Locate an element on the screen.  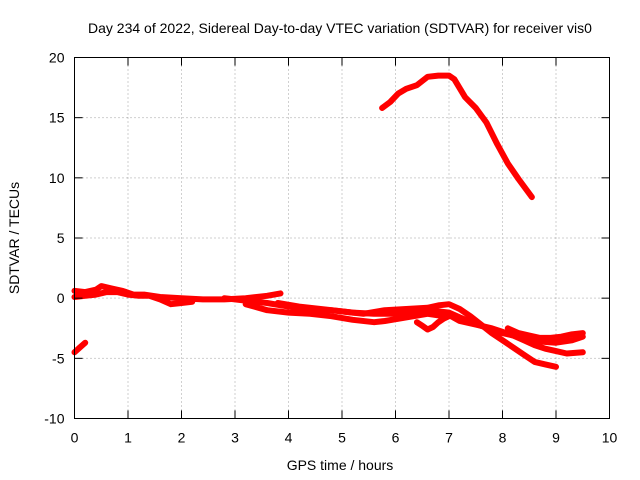
x-tick-label: 9 is located at coordinates (556, 438).